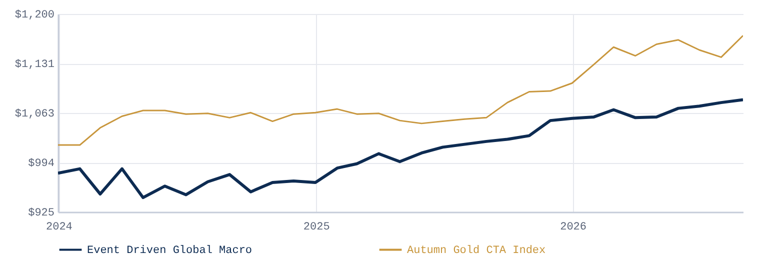 The height and width of the screenshot is (260, 760). What do you see at coordinates (41, 214) in the screenshot?
I see `y-tick-label: $925` at bounding box center [41, 214].